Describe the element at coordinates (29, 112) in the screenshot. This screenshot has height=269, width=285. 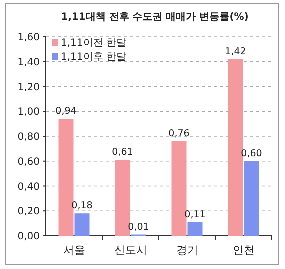
I see `y-tick-label: 1,00` at that location.